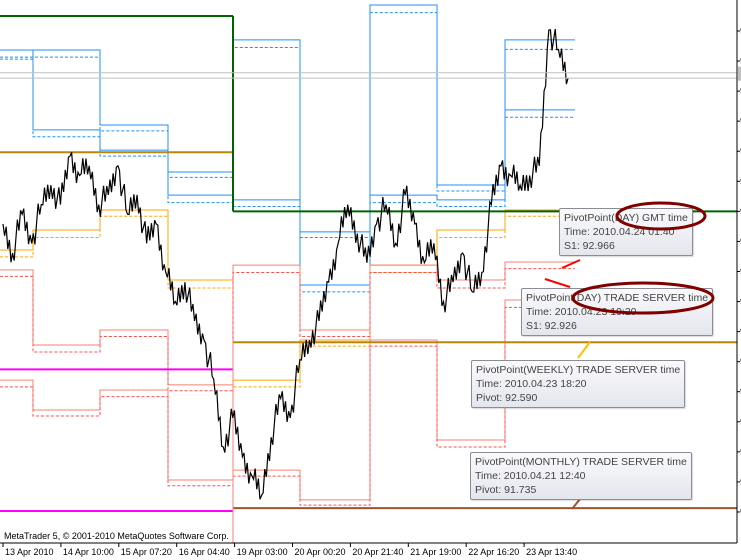 Image resolution: width=741 pixels, height=560 pixels. What do you see at coordinates (262, 552) in the screenshot?
I see `x-tick-label: 19 Apr 03:00` at bounding box center [262, 552].